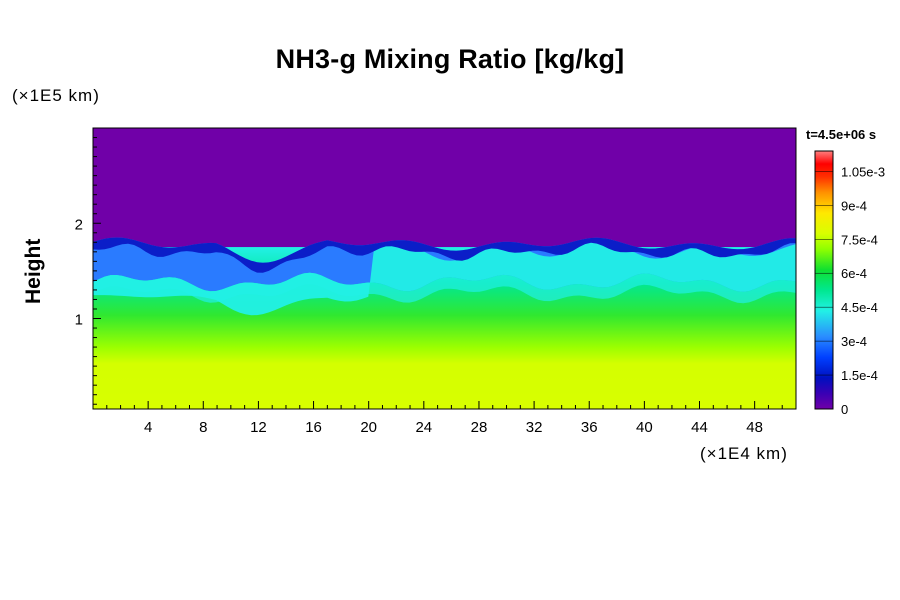 The width and height of the screenshot is (900, 600). Describe the element at coordinates (450, 59) in the screenshot. I see `chart-title: NH3-g Mixing Ratio [kg/kg]` at that location.